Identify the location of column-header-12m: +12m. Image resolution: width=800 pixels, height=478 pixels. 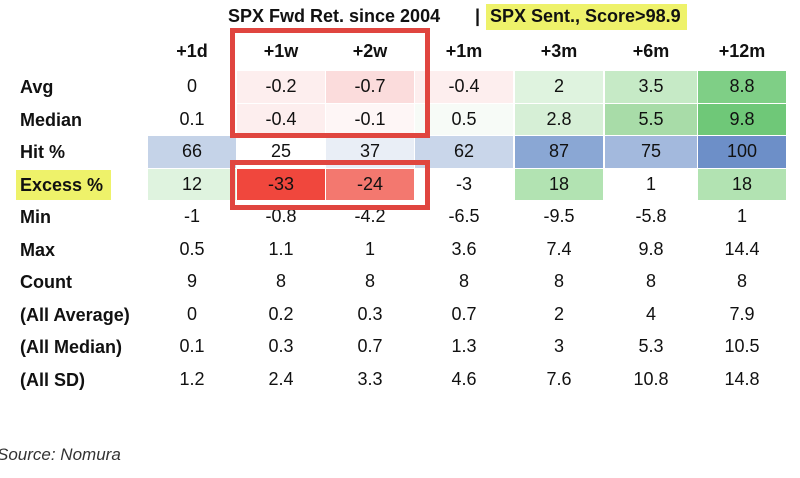
(742, 51).